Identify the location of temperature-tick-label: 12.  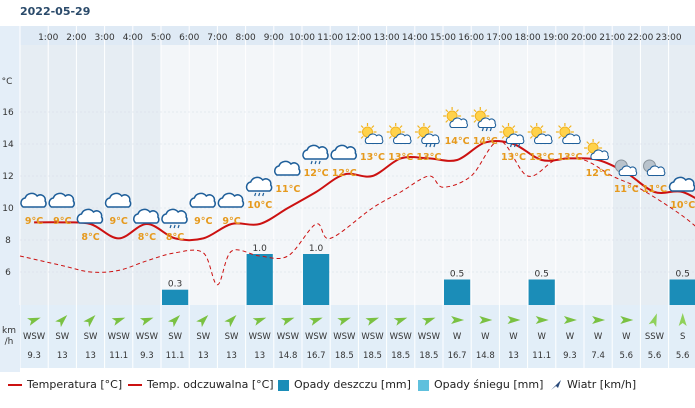
(7, 177).